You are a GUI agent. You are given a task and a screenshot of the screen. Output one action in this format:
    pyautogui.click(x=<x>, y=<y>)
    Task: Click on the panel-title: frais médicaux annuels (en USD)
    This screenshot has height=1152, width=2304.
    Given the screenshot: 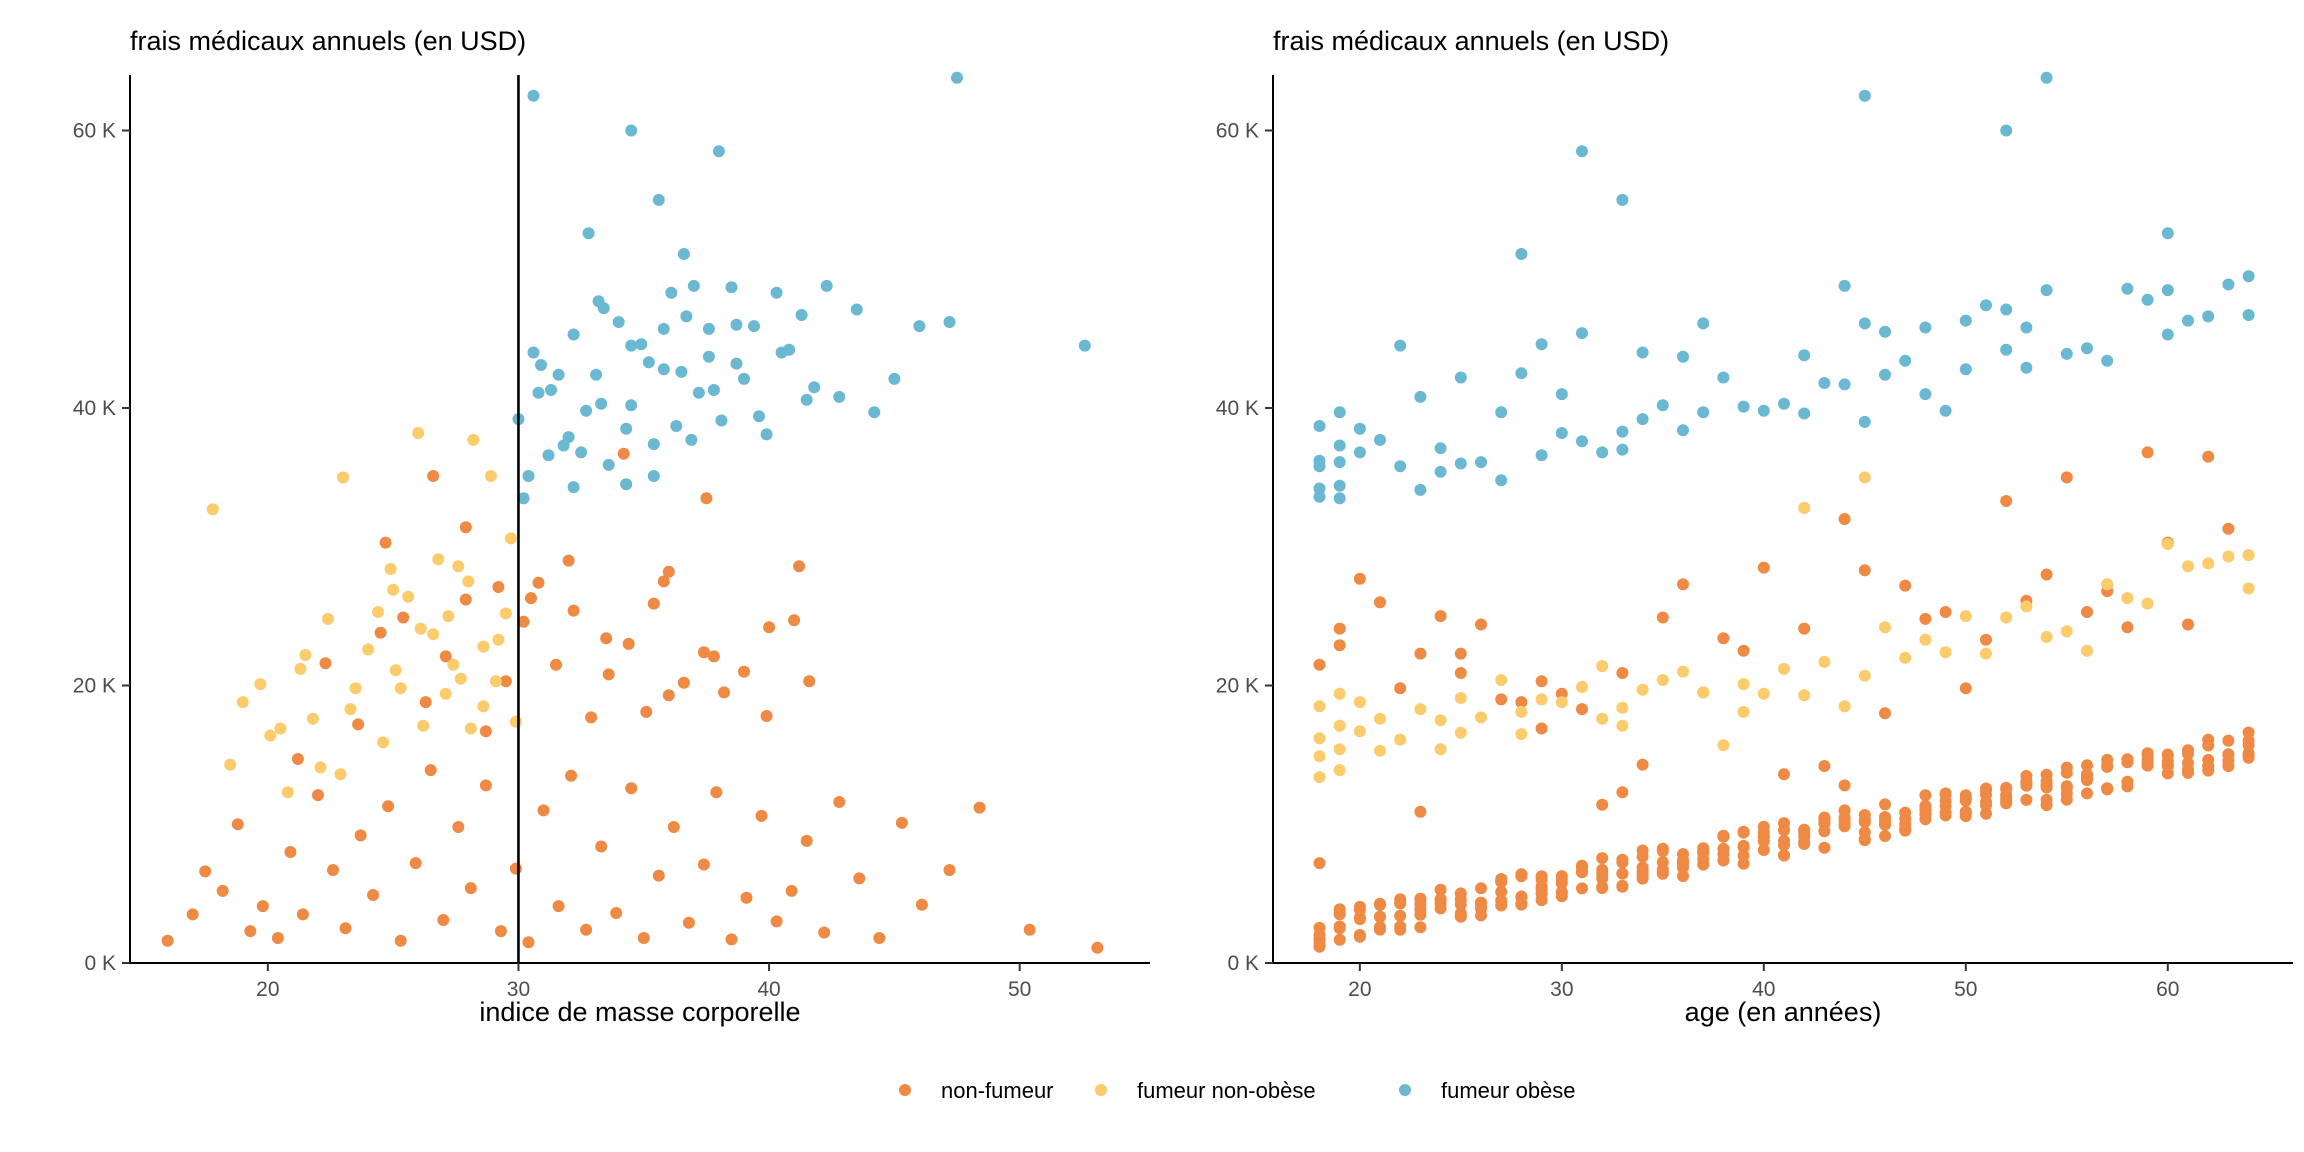 What is the action you would take?
    pyautogui.click(x=328, y=41)
    